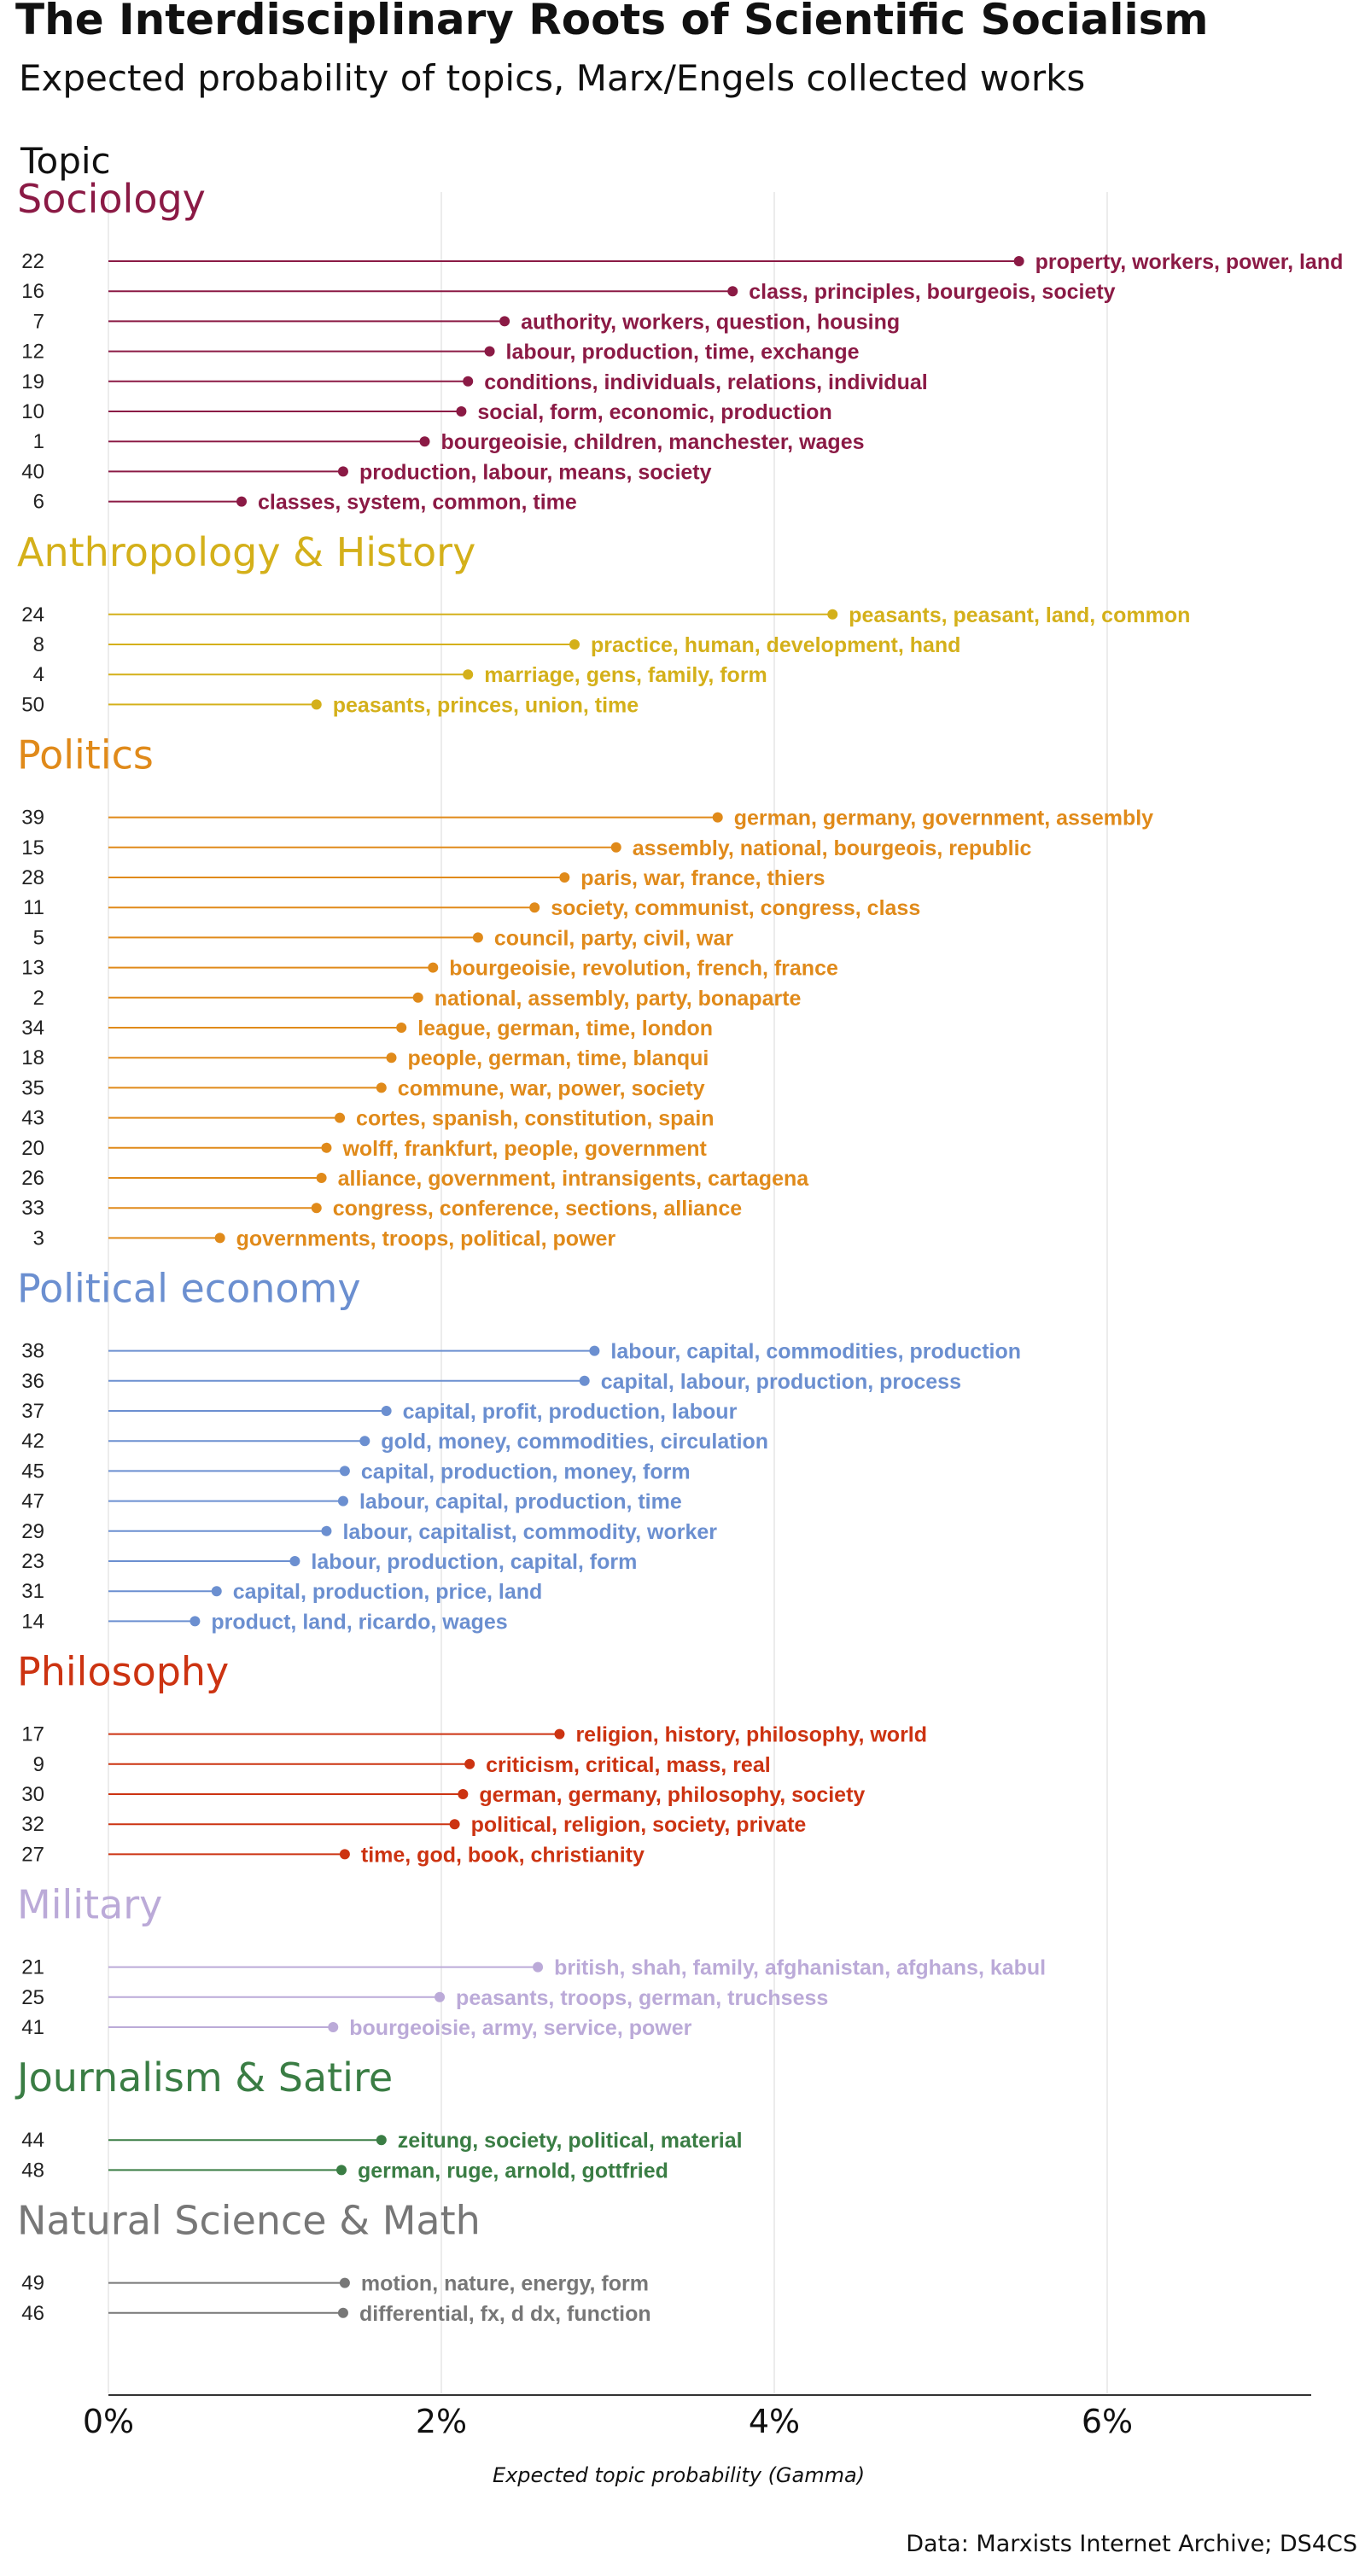  What do you see at coordinates (335, 2284) in the screenshot?
I see `topic-row: 49 motion, nature, energy, form` at bounding box center [335, 2284].